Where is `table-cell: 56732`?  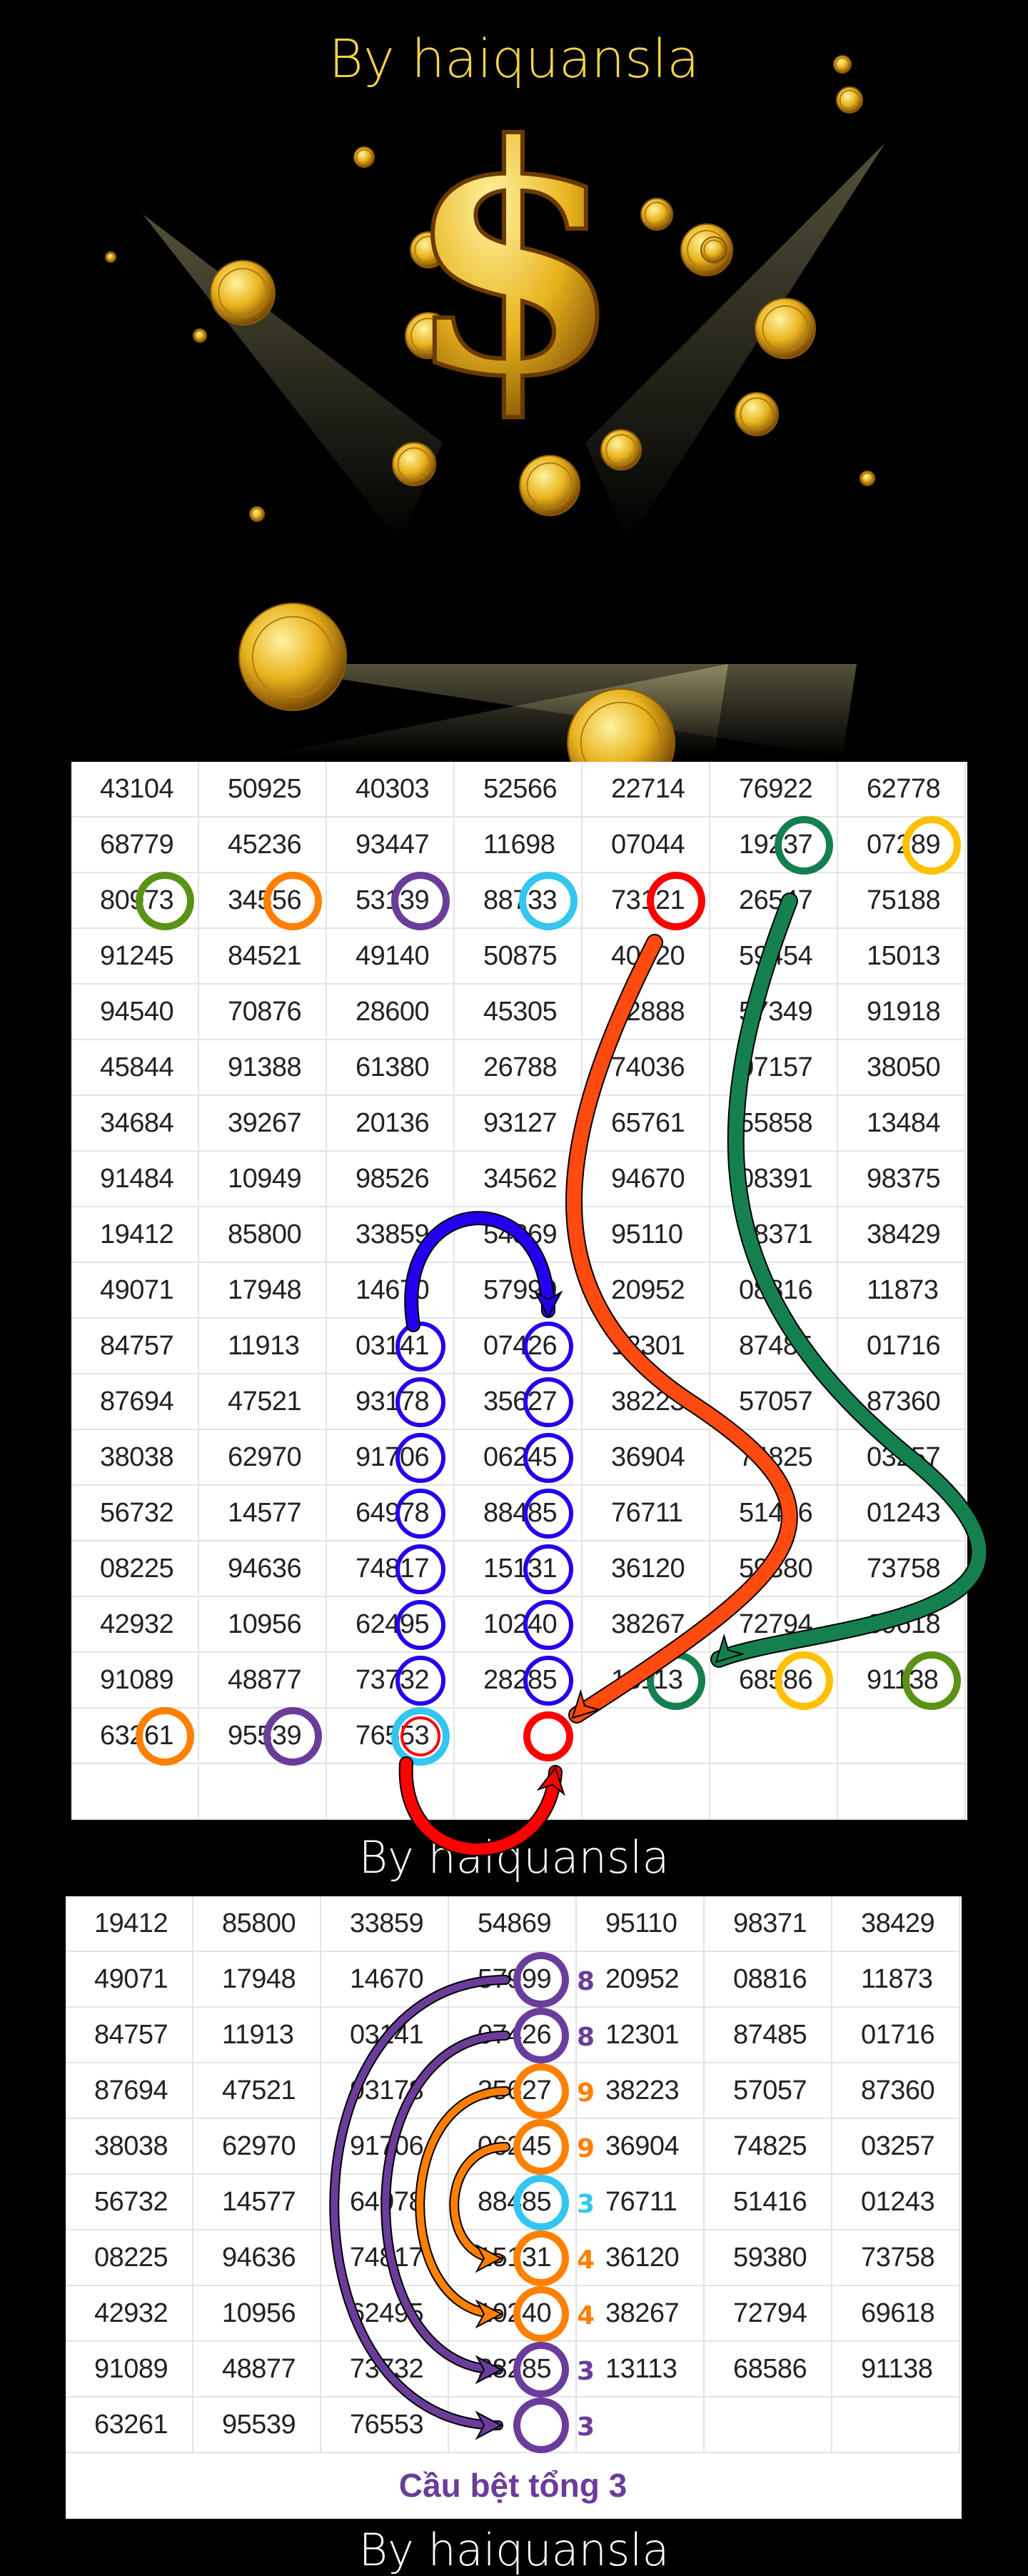 table-cell: 56732 is located at coordinates (129, 2202).